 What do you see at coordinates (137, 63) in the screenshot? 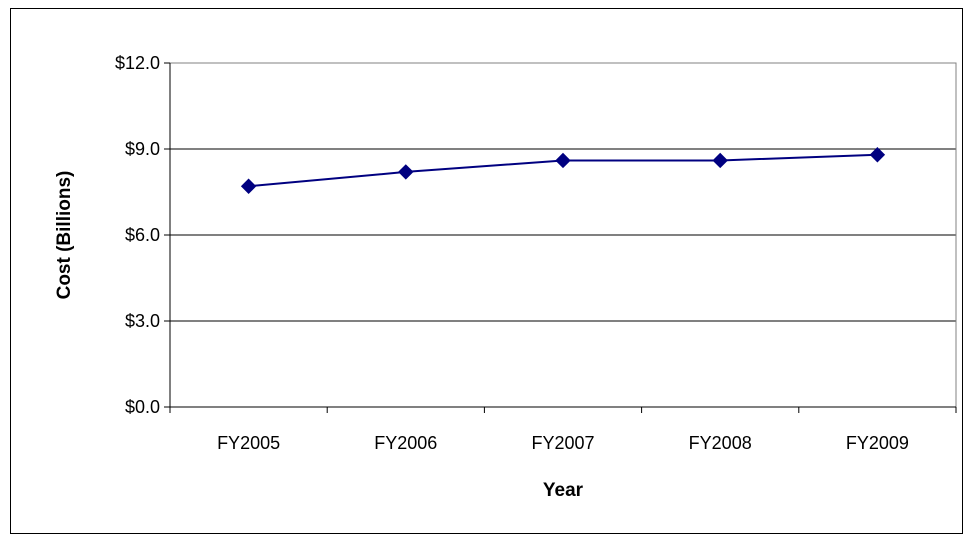
I see `y-tick-label: $12.0` at bounding box center [137, 63].